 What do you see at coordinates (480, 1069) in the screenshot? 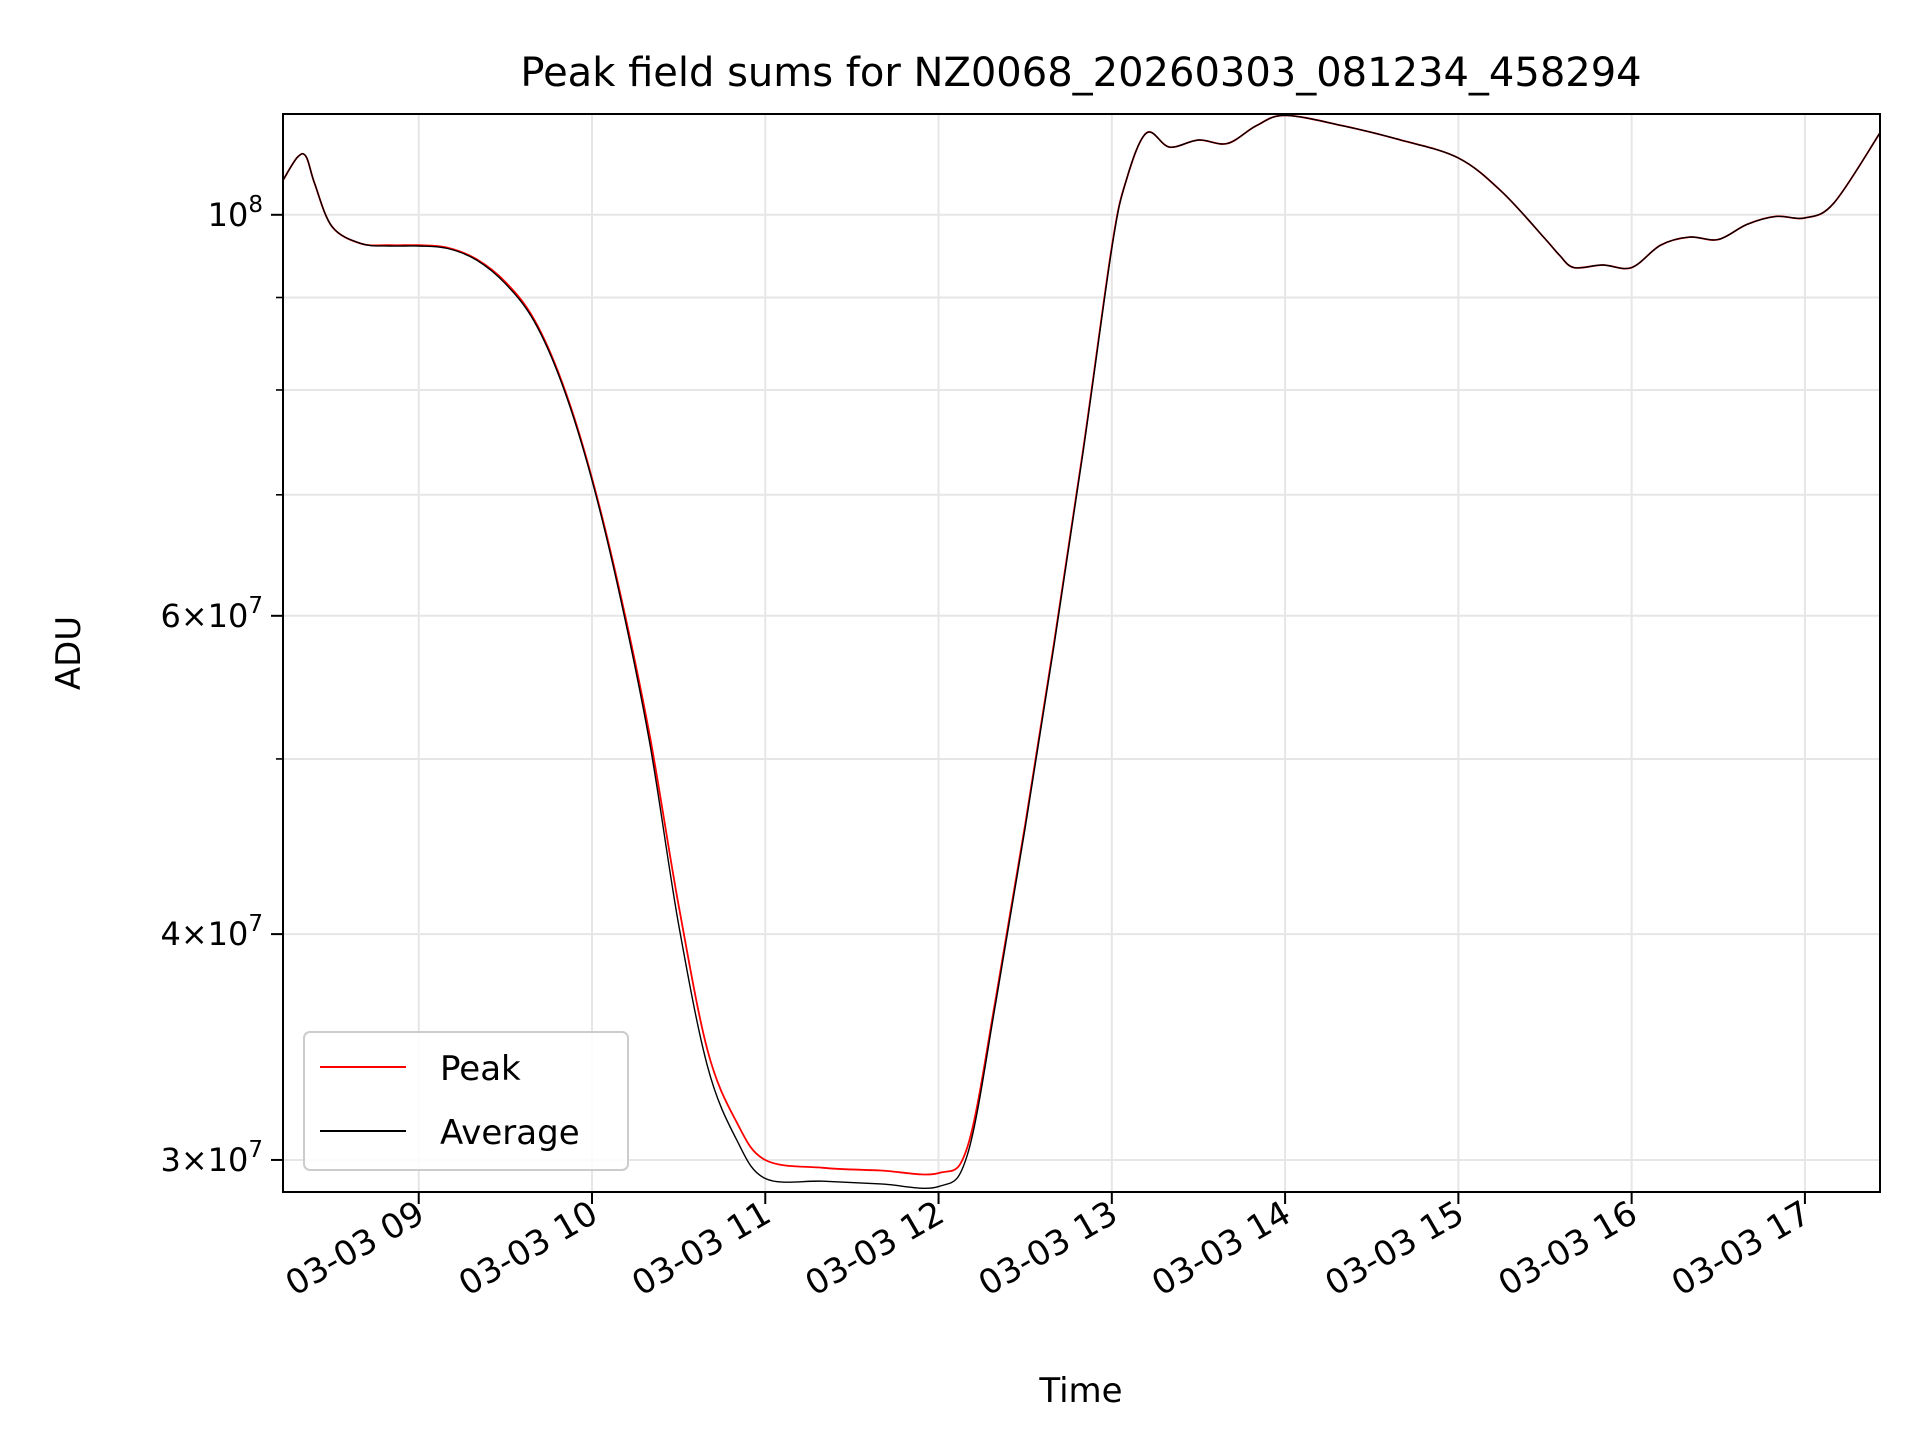
I see `legend-label-peak: Peak` at bounding box center [480, 1069].